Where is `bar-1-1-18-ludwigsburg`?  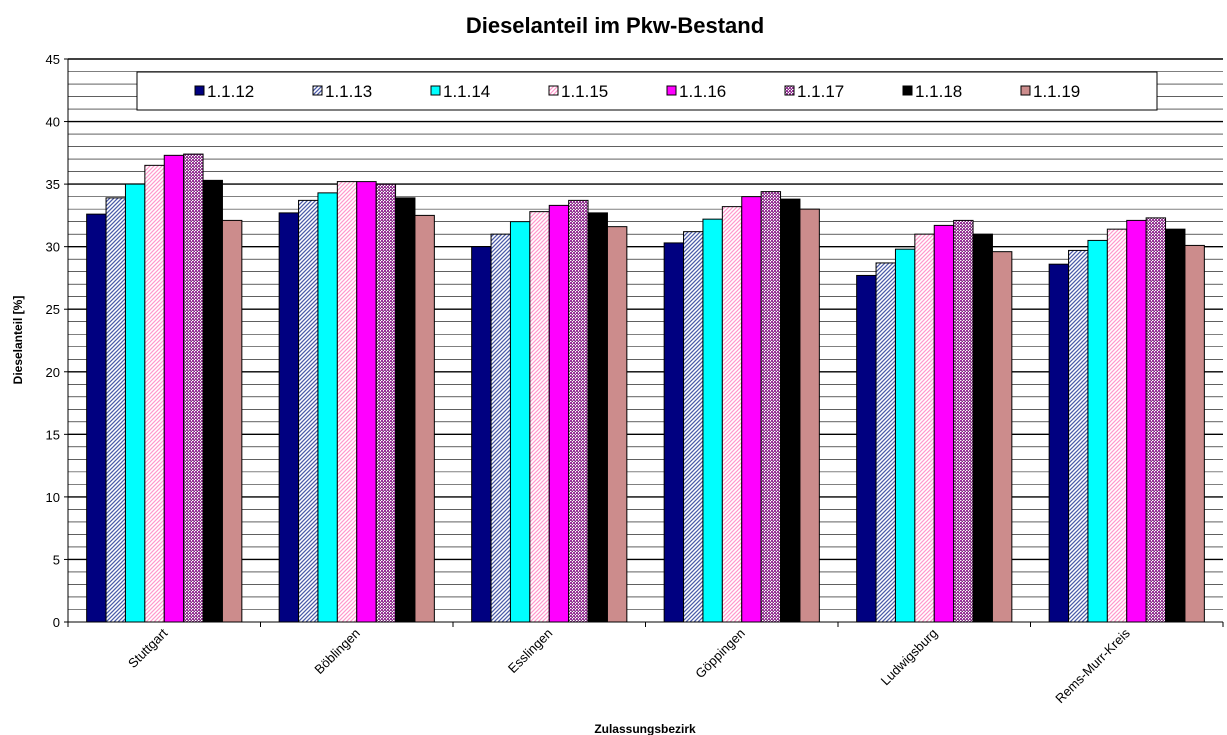 bar-1-1-18-ludwigsburg is located at coordinates (982, 428).